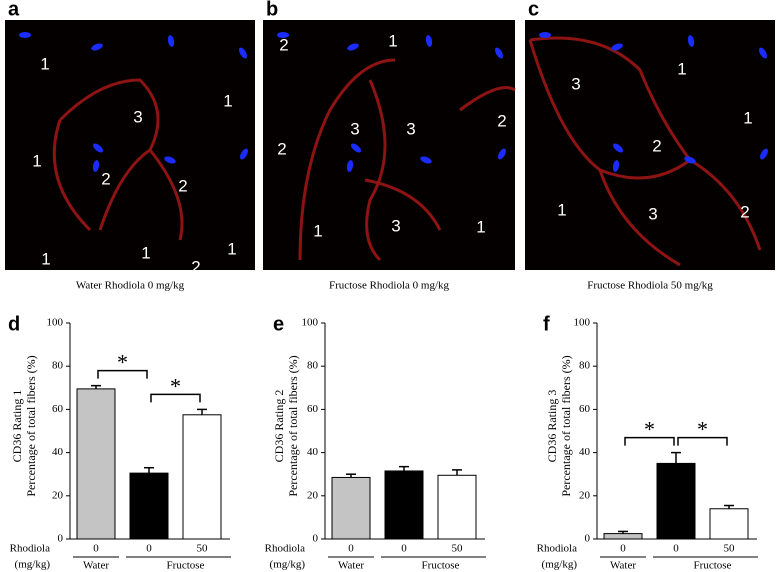 The width and height of the screenshot is (777, 572). I want to click on chart-letter: f, so click(546, 324).